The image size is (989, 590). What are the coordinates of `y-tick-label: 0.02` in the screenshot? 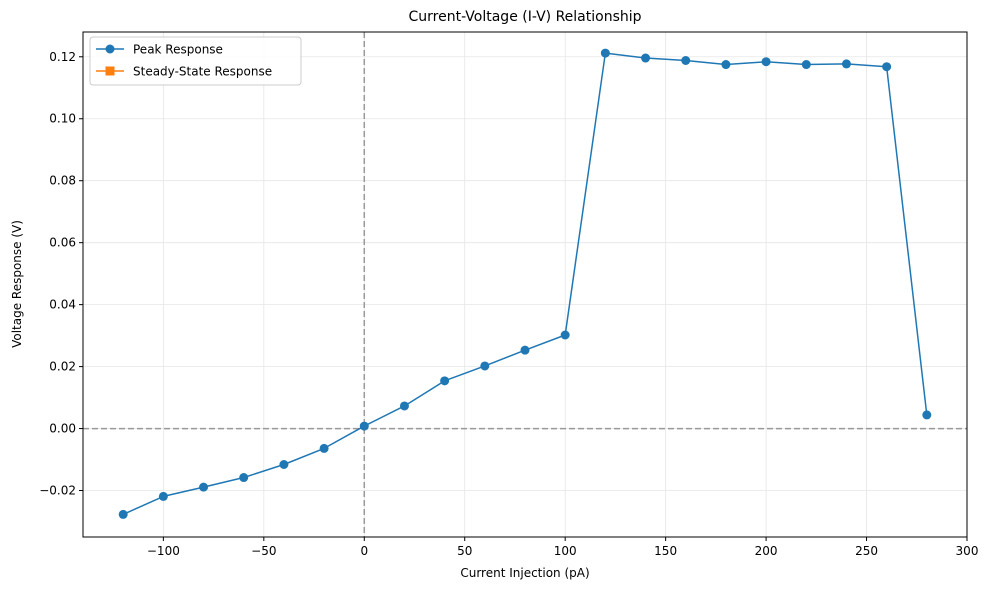 It's located at (62, 367).